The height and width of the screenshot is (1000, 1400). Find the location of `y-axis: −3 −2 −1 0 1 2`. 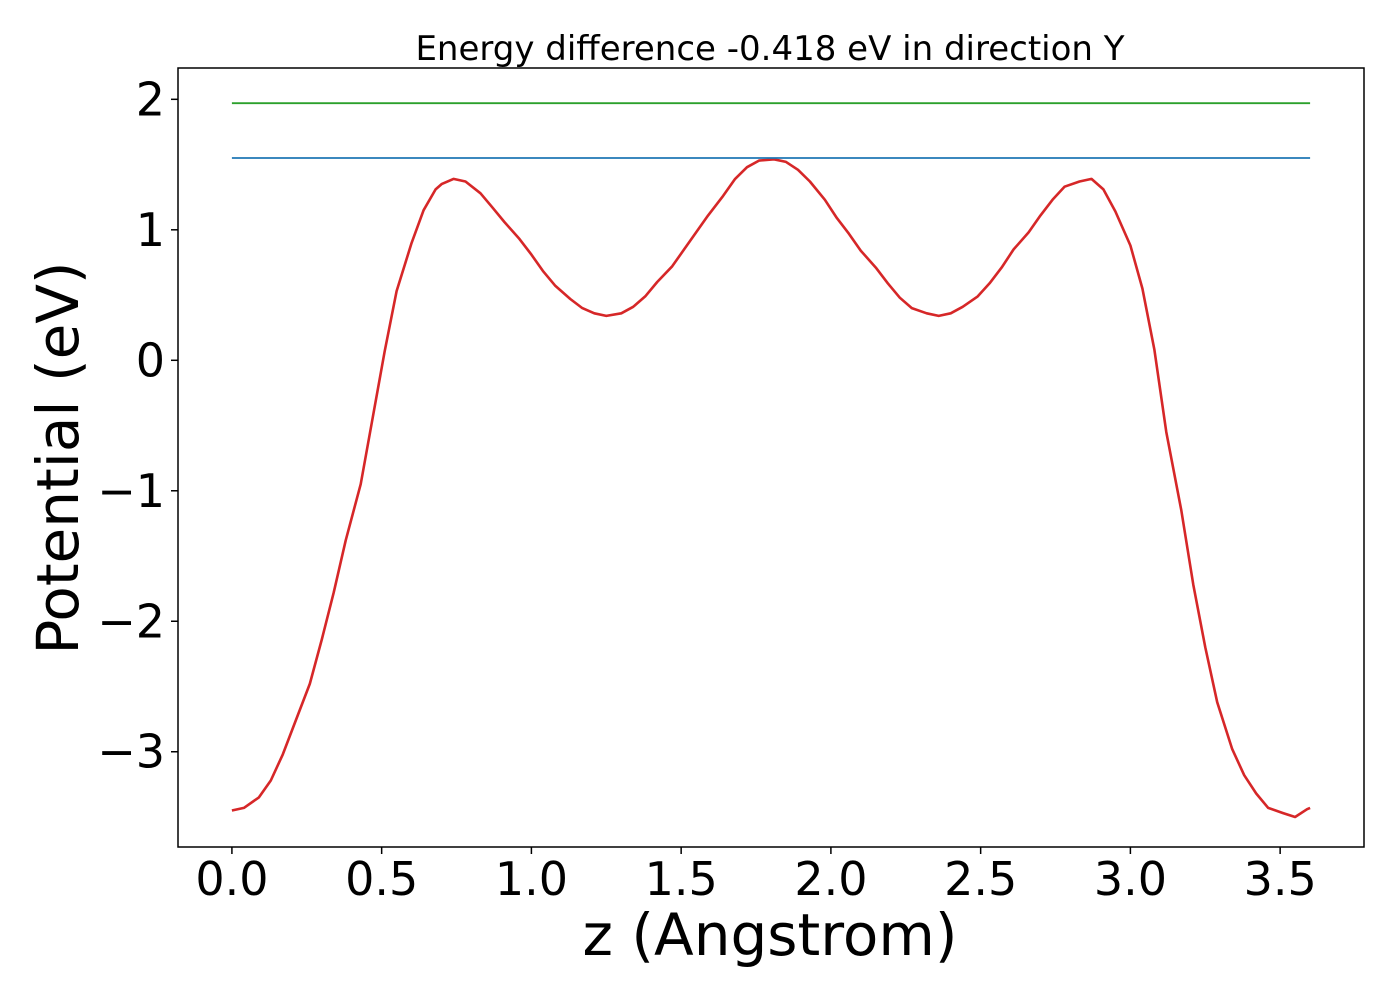

y-axis: −3 −2 −1 0 1 2 is located at coordinates (137, 425).